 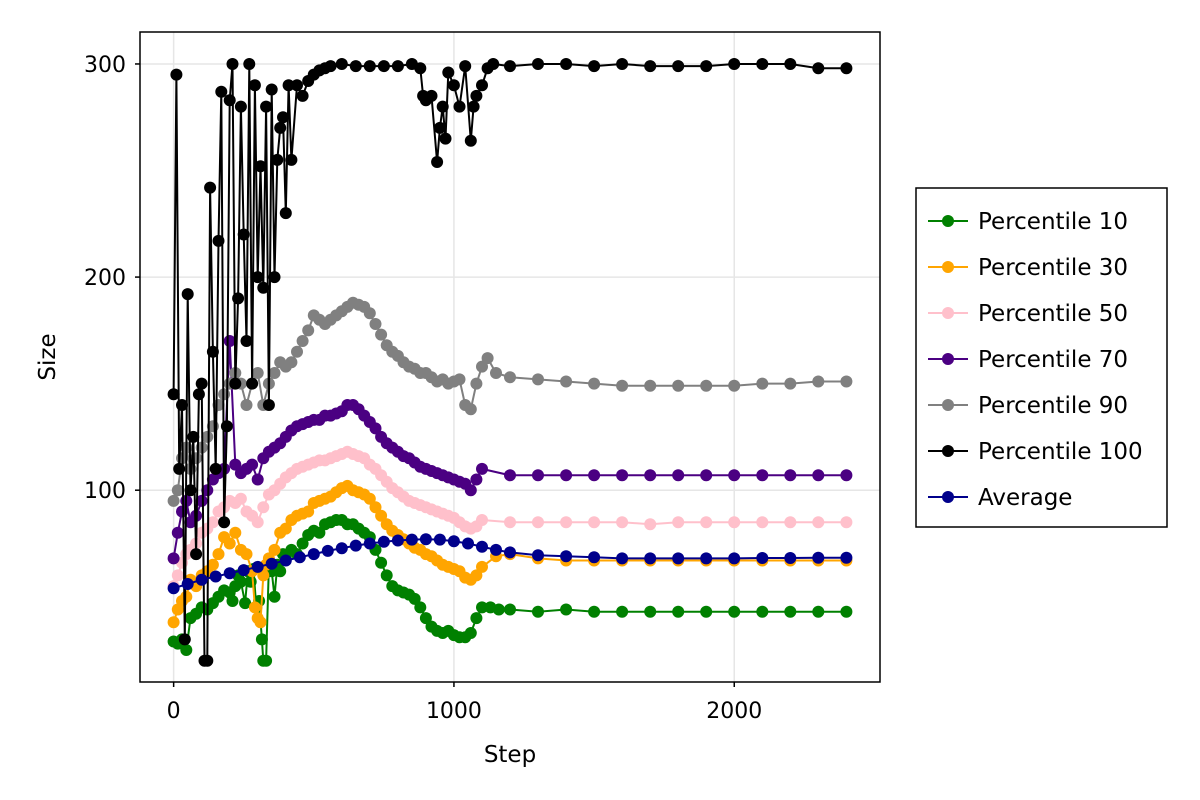 I want to click on legend-item: Percentile 90, so click(x=1028, y=406).